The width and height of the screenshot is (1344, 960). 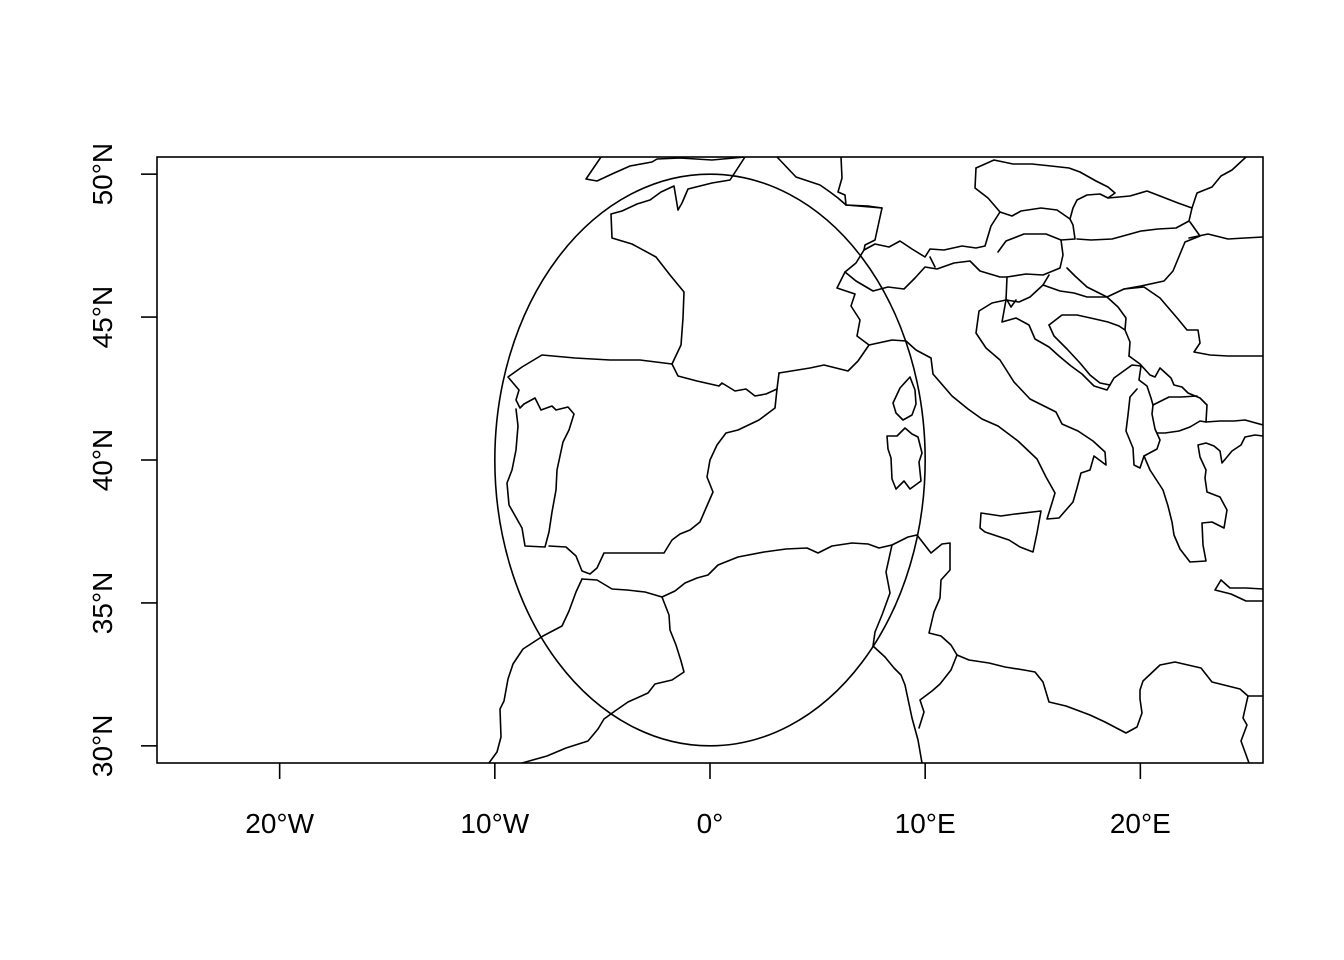 What do you see at coordinates (102, 603) in the screenshot?
I see `y-tick-label: 35°N` at bounding box center [102, 603].